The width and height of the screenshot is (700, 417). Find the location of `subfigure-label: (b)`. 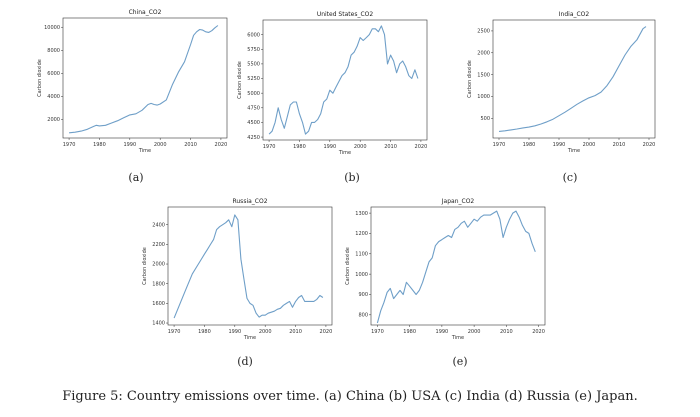

subfigure-label: (b) is located at coordinates (352, 177).